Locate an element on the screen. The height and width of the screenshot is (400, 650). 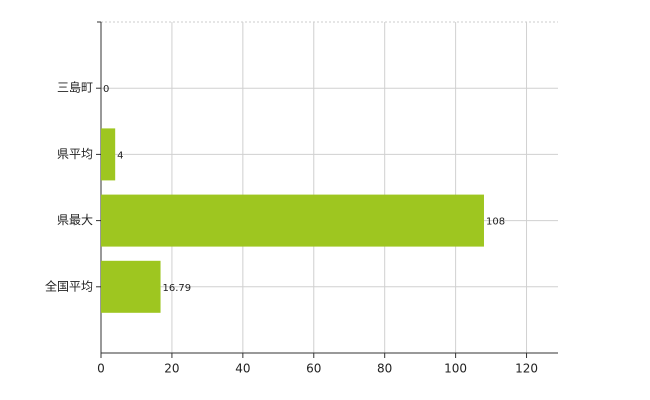
x-tick-label: 80 is located at coordinates (384, 369).